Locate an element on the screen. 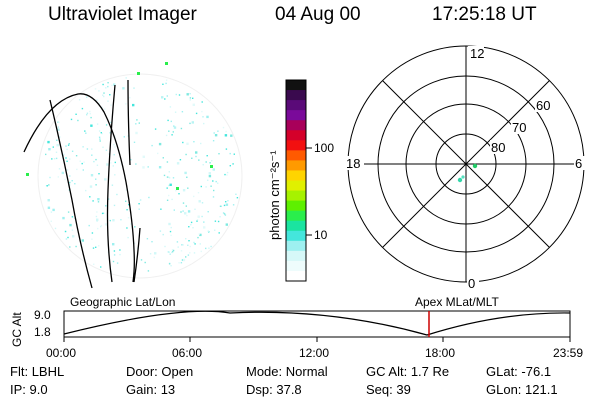 The image size is (600, 400). altitude-timeline: GC Alt 9.0 1.8 is located at coordinates (290, 327).